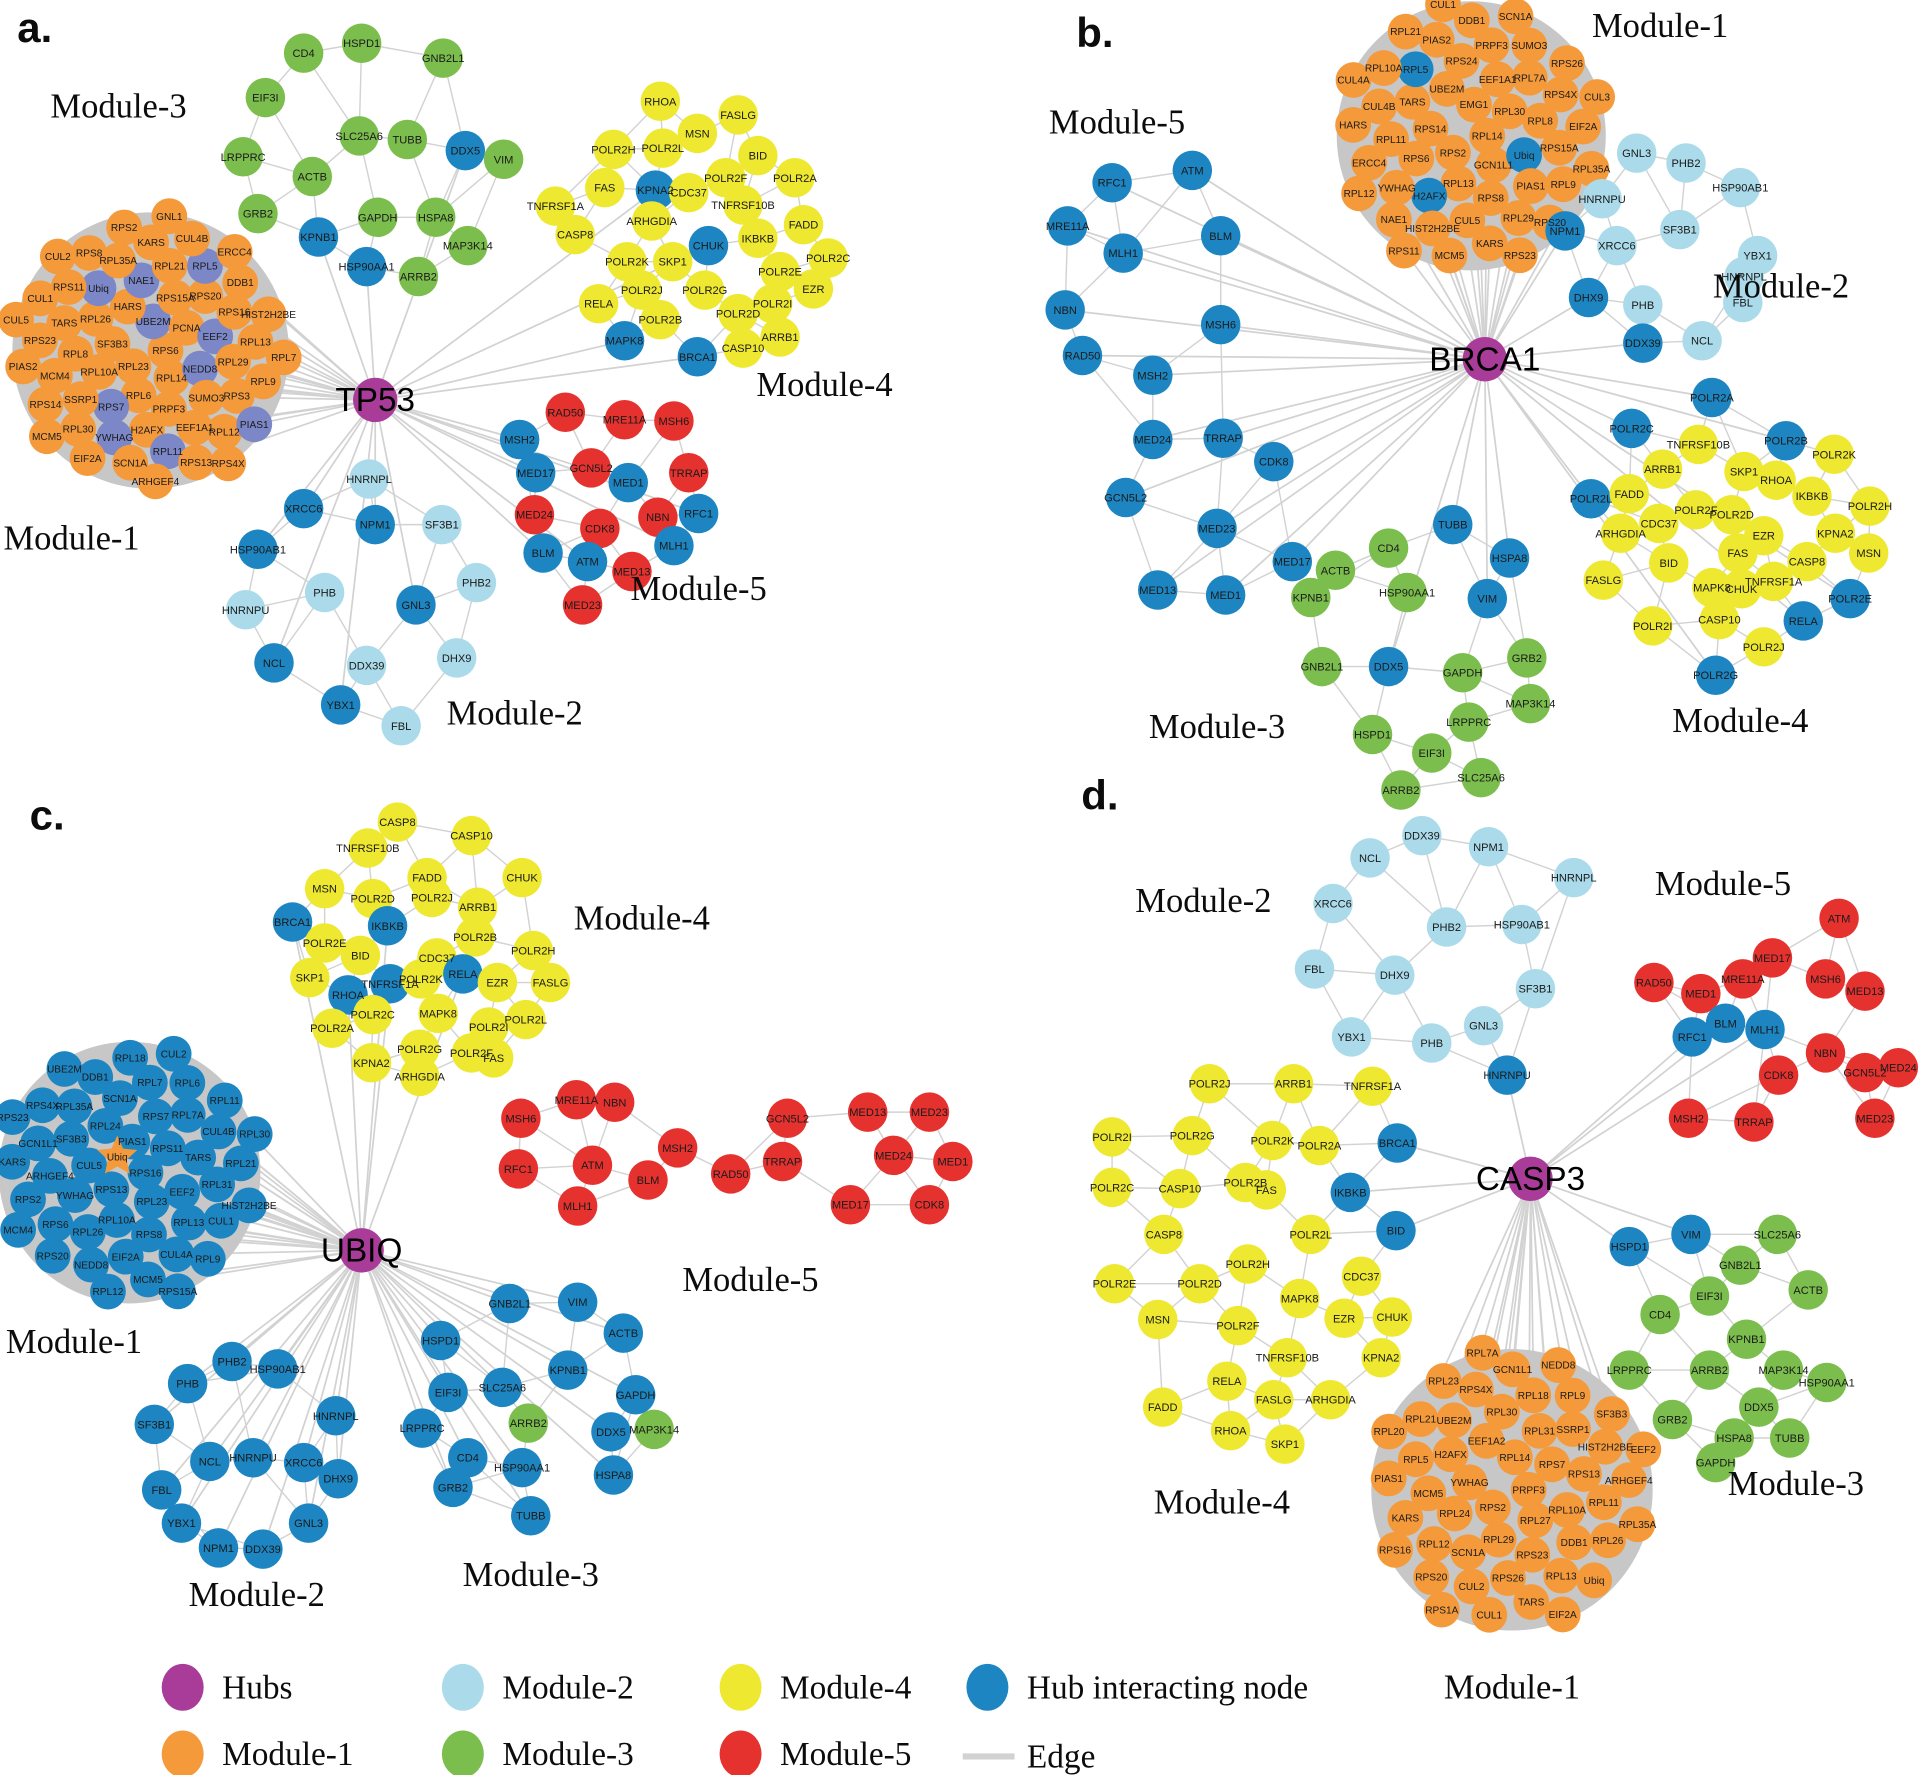  Describe the element at coordinates (709, 247) in the screenshot. I see `node-label-a-chuk: CHUK` at that location.